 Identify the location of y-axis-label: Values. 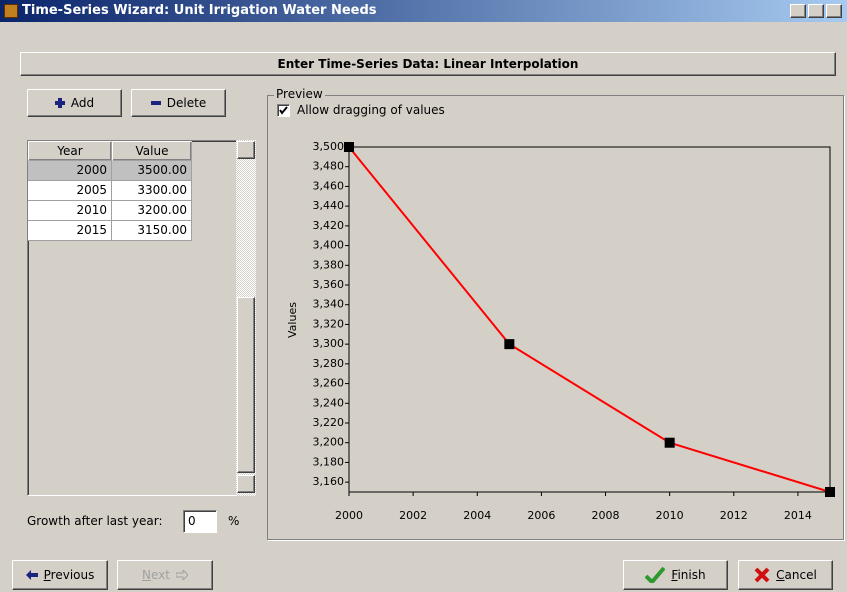
(292, 320).